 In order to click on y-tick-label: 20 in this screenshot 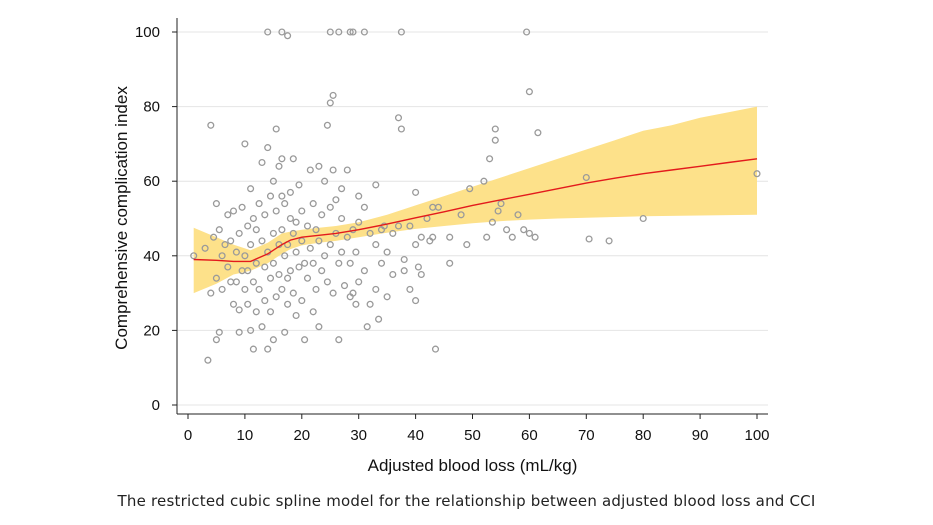, I will do `click(151, 330)`.